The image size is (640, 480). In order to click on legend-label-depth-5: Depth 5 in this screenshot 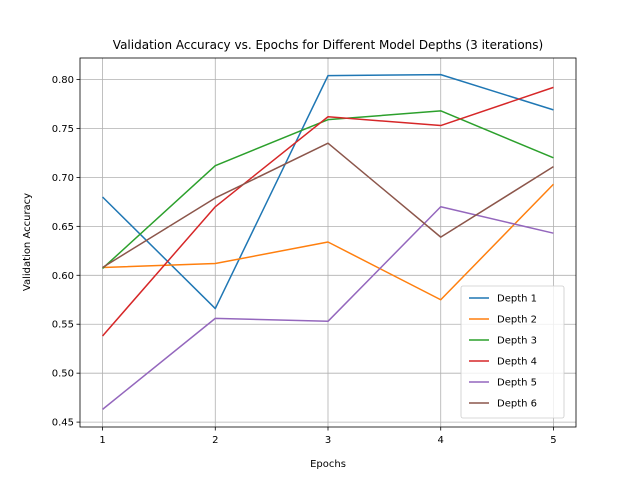, I will do `click(517, 383)`.